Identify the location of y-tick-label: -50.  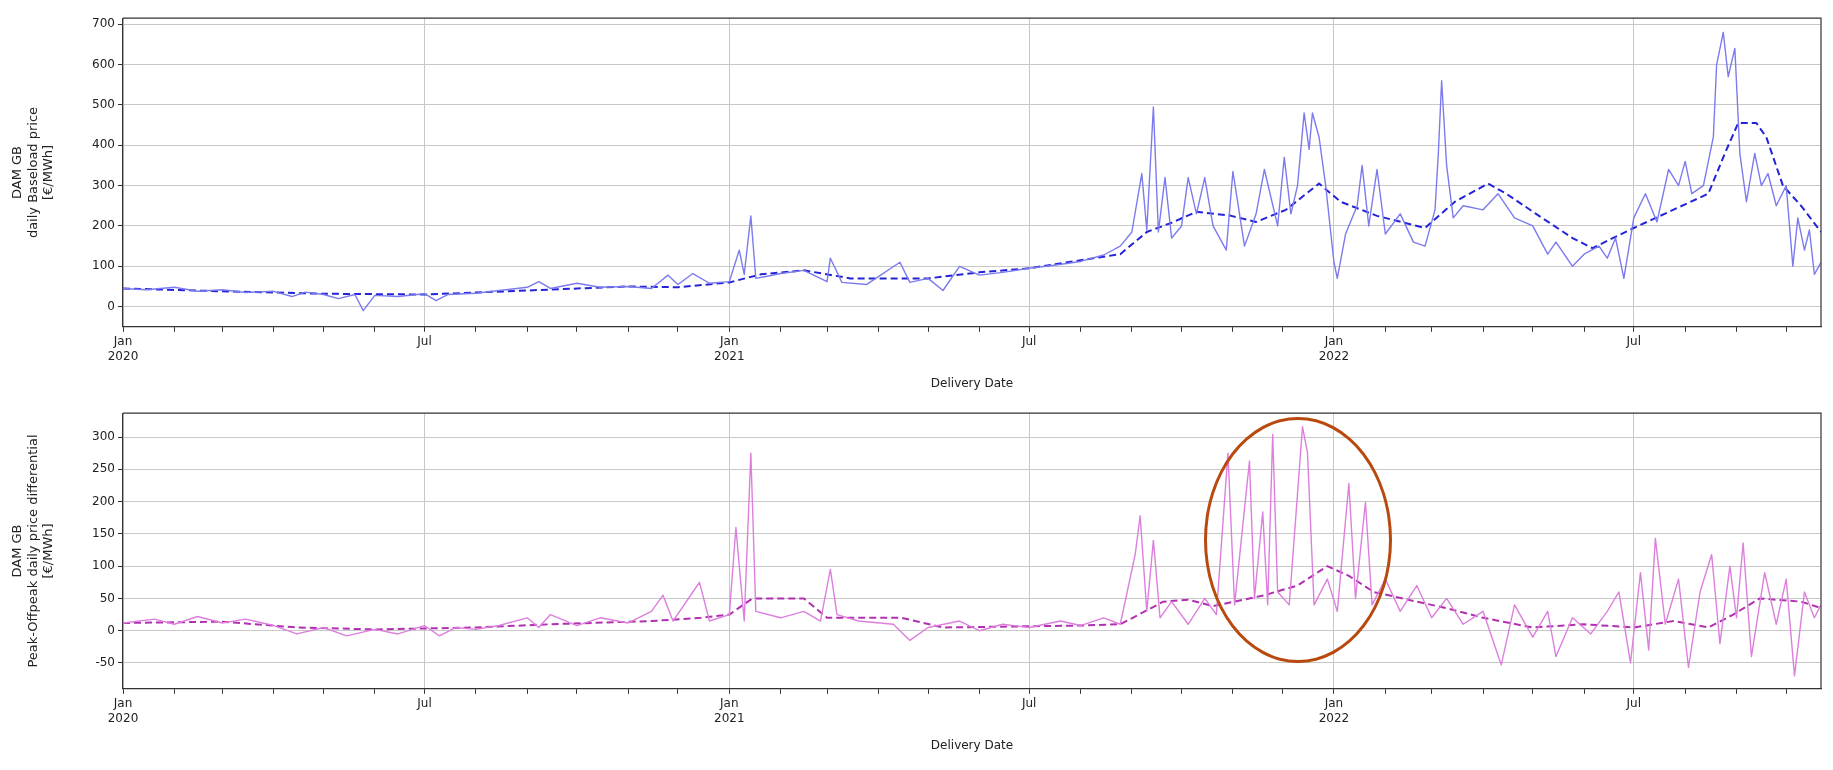
(105, 662).